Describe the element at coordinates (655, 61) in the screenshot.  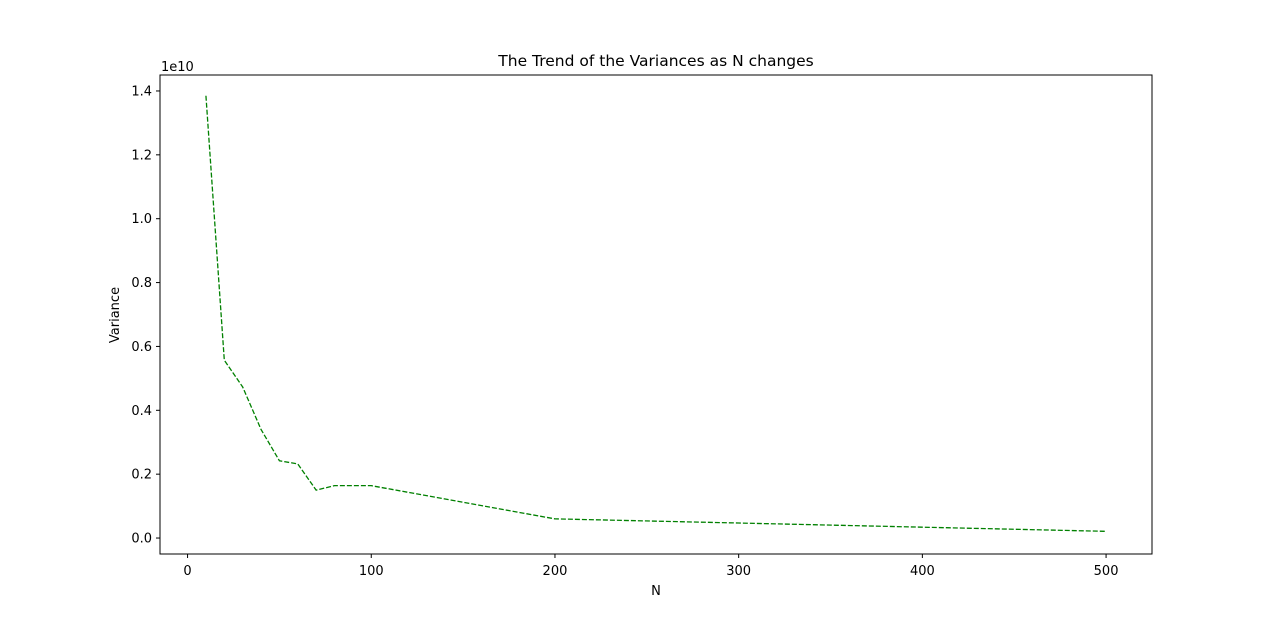
I see `chart-title: The Trend of the Variances as N changes` at that location.